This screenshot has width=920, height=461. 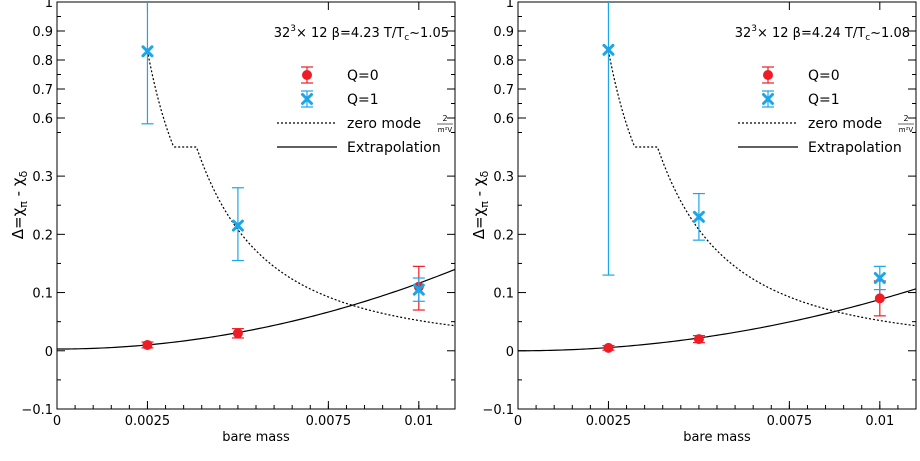 I want to click on chart-annotation: 323× 12 β=4.24 T/Tc~1.08, so click(x=822, y=33).